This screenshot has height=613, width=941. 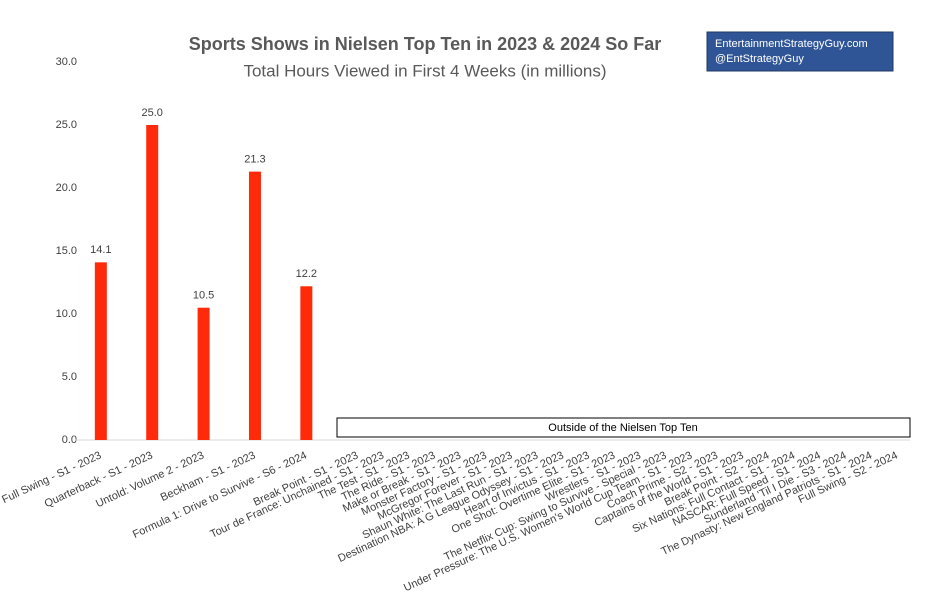 I want to click on annotation: Outside of the Nielsen Top Ten, so click(x=622, y=428).